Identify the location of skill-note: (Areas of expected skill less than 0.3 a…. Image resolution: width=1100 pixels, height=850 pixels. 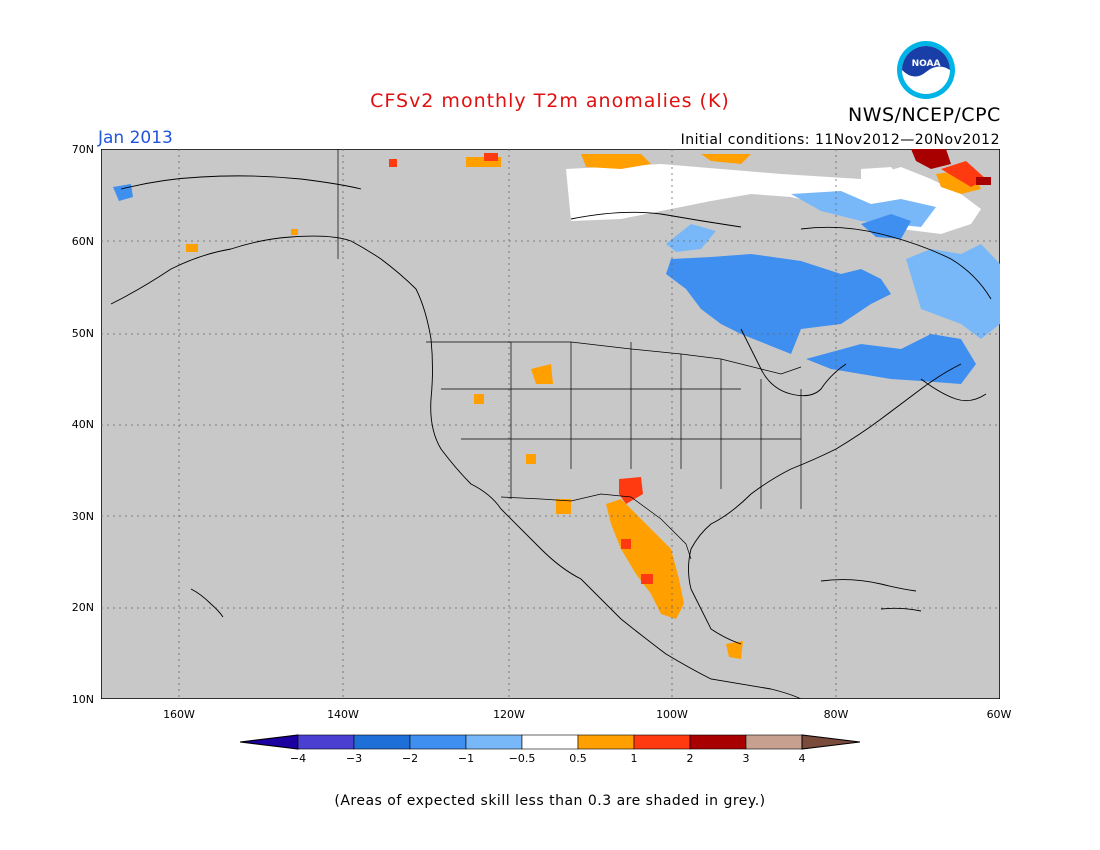
(550, 801).